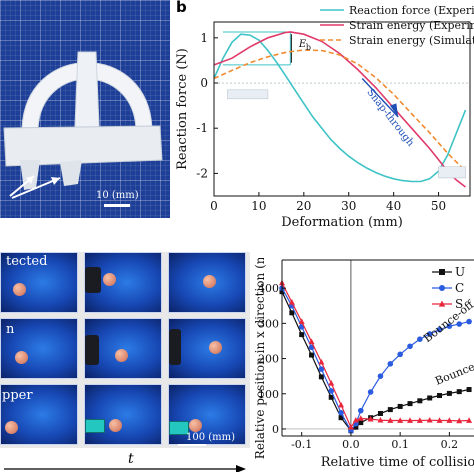 The width and height of the screenshot is (474, 474). I want to click on ytick-label-d-0: 0, so click(275, 429).